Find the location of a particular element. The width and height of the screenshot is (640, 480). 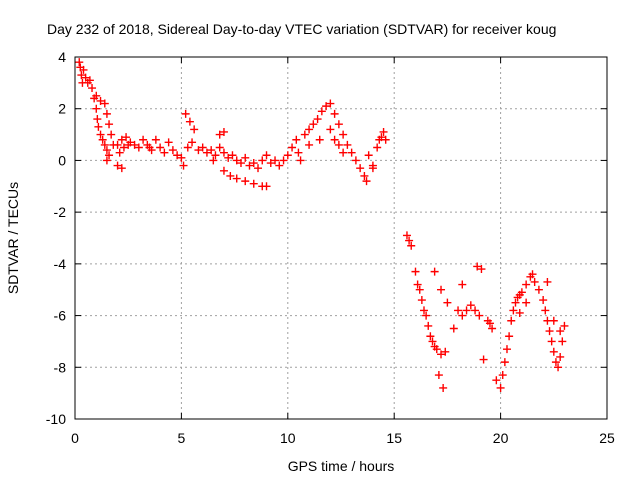

y-tick-label: -4 is located at coordinates (60, 264).